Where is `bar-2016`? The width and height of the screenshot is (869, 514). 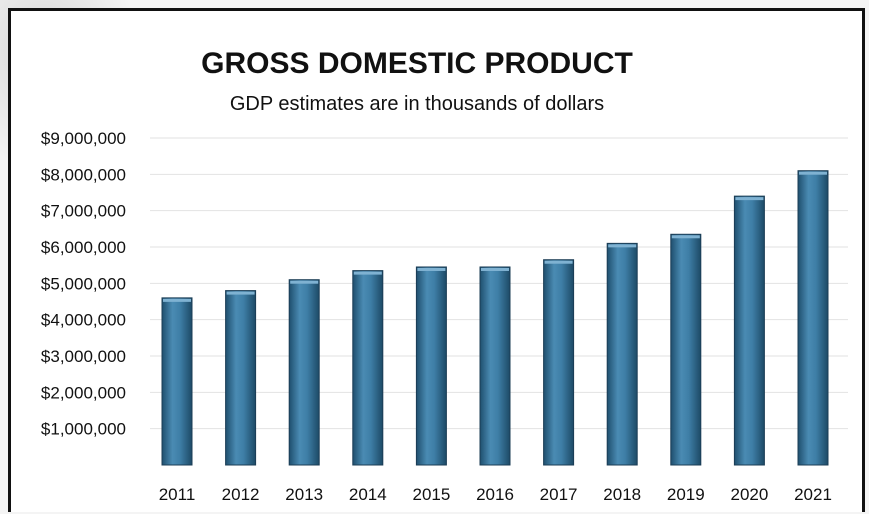
bar-2016 is located at coordinates (495, 366).